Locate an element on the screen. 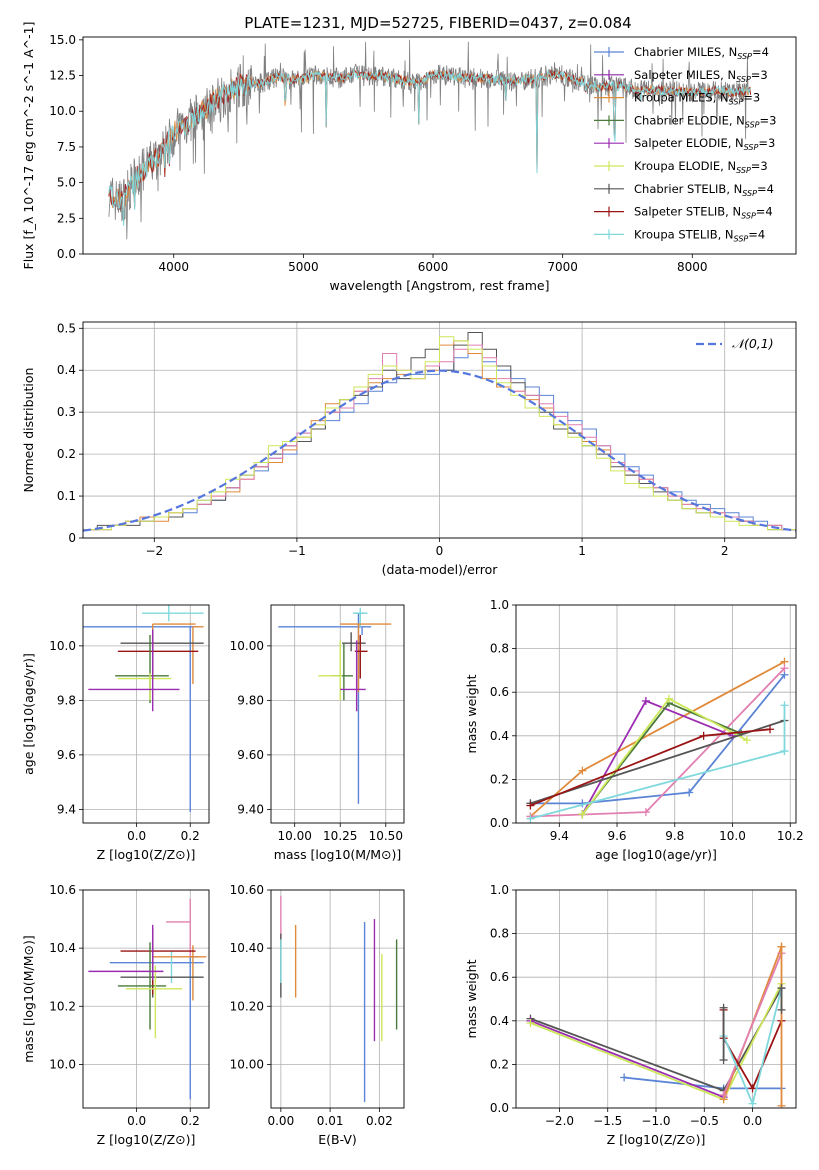  x-tick-label: 0.02 is located at coordinates (379, 1121).